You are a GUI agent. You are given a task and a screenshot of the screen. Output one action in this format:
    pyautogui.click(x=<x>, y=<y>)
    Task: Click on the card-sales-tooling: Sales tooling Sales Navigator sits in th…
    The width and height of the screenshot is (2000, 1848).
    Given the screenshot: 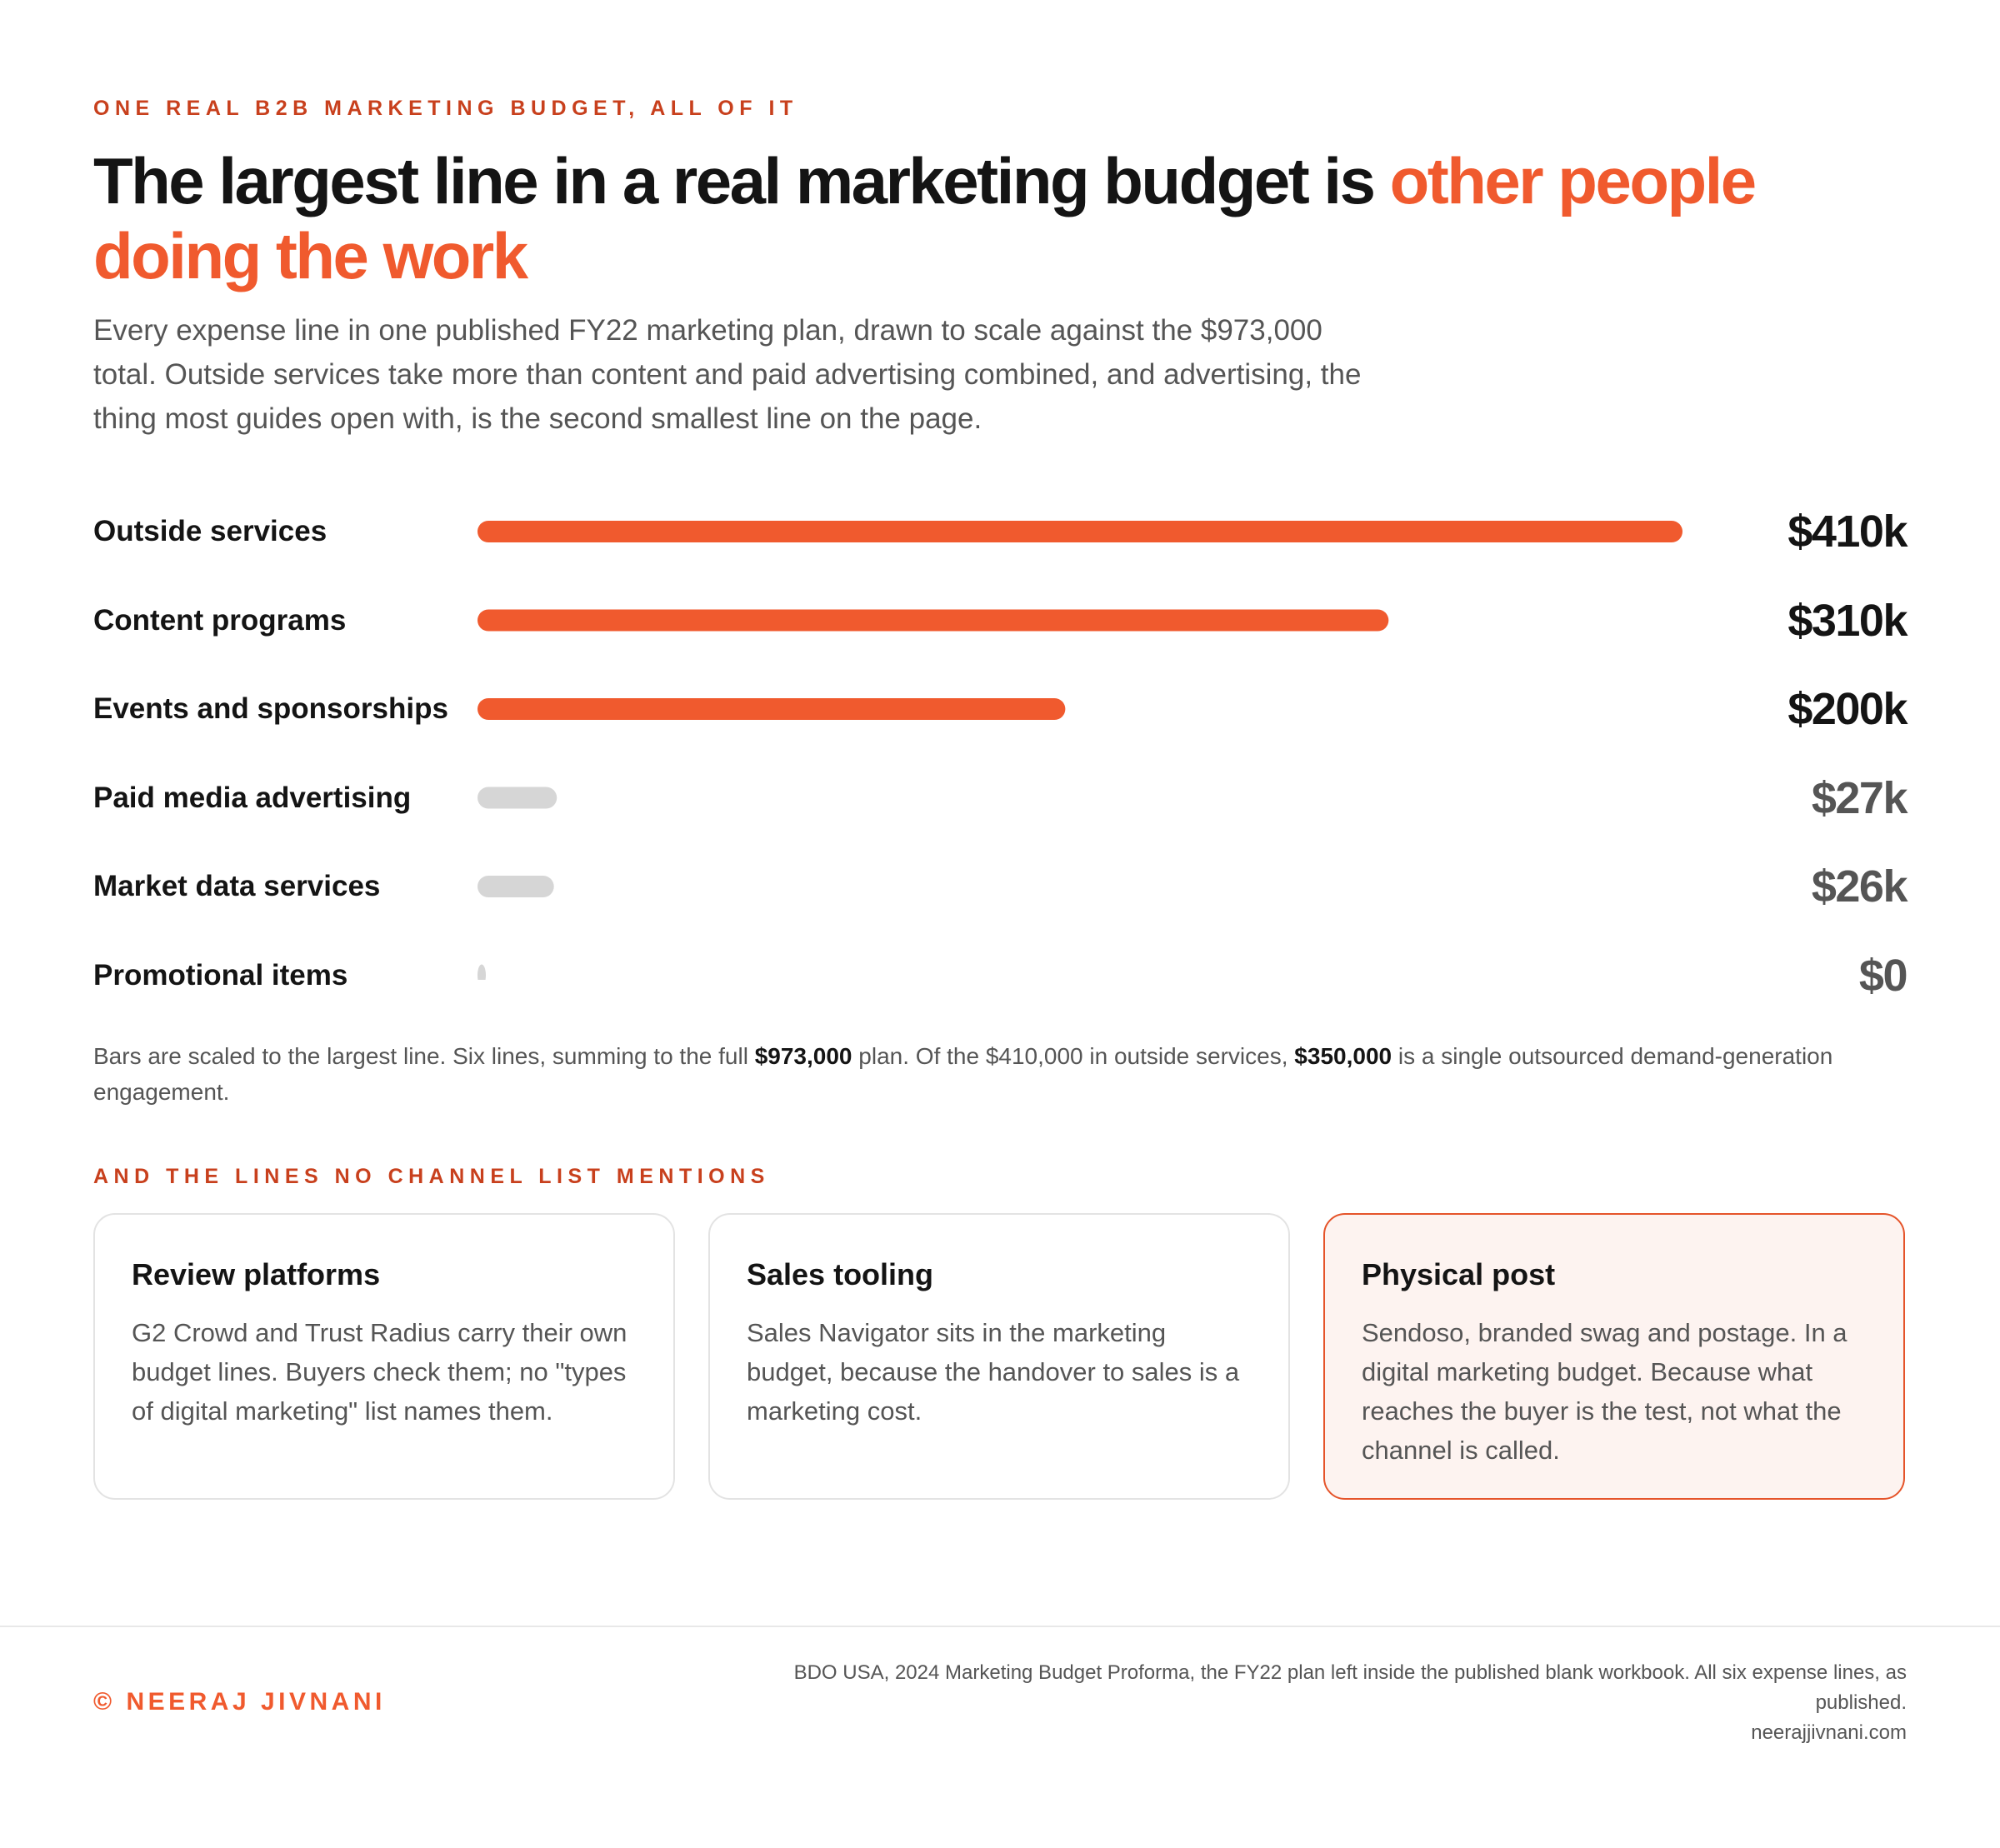 What is the action you would take?
    pyautogui.click(x=999, y=1357)
    